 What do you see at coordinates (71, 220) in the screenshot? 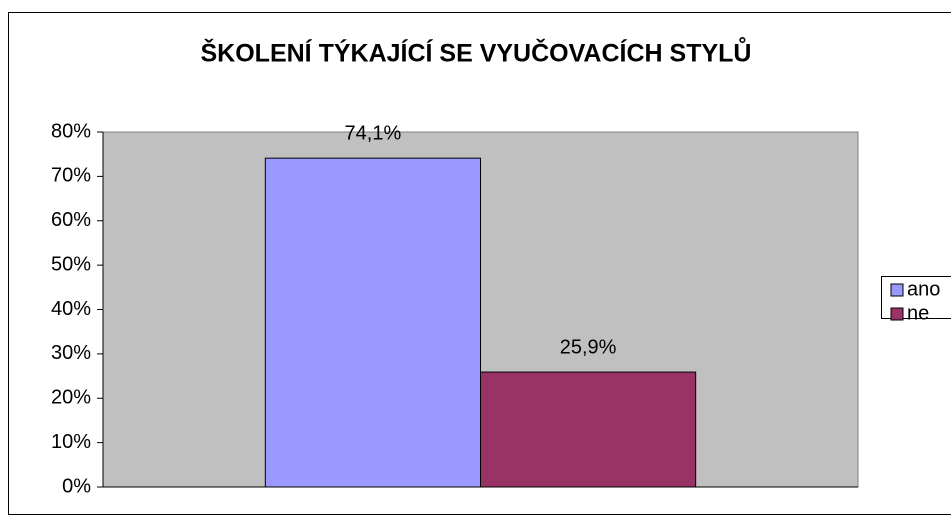
I see `y-tick-label: 60%` at bounding box center [71, 220].